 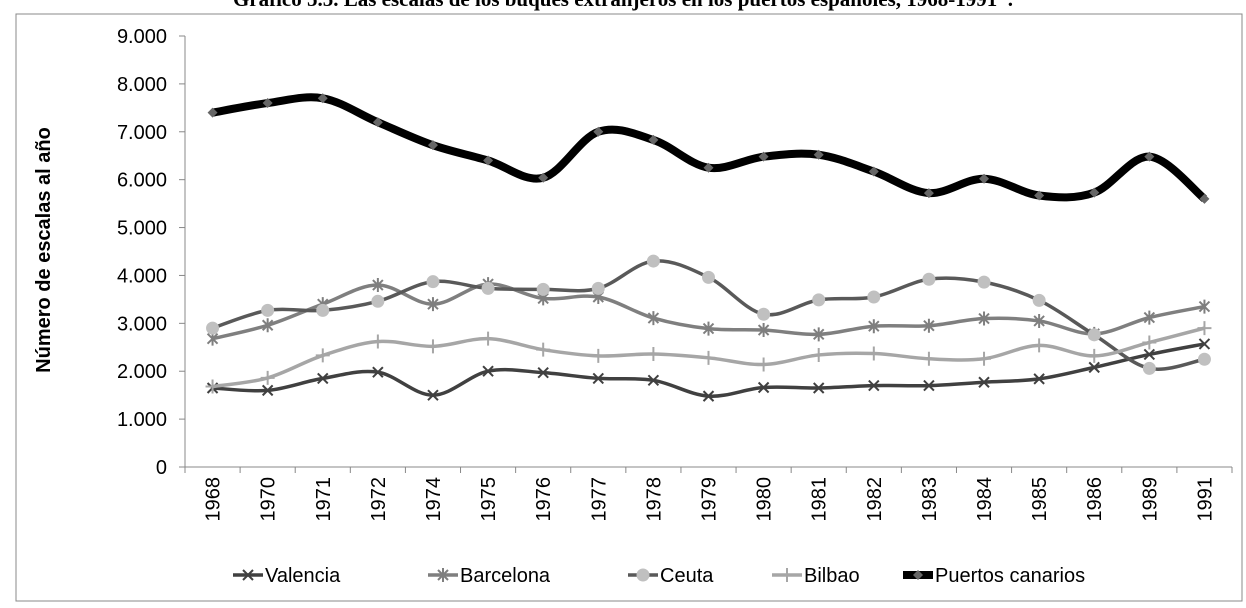 What do you see at coordinates (505, 576) in the screenshot?
I see `legend-label: Barcelona` at bounding box center [505, 576].